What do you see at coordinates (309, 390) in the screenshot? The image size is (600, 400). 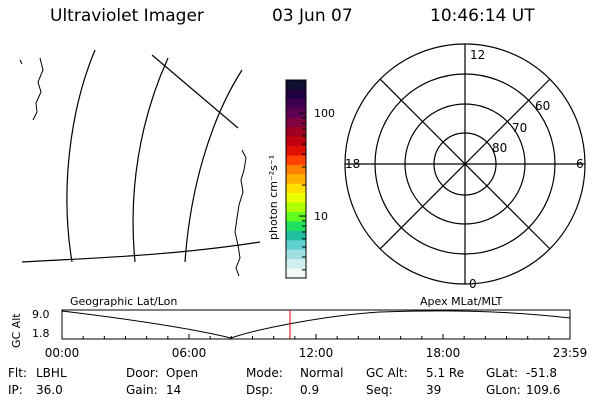 I see `info-value: 0.9` at bounding box center [309, 390].